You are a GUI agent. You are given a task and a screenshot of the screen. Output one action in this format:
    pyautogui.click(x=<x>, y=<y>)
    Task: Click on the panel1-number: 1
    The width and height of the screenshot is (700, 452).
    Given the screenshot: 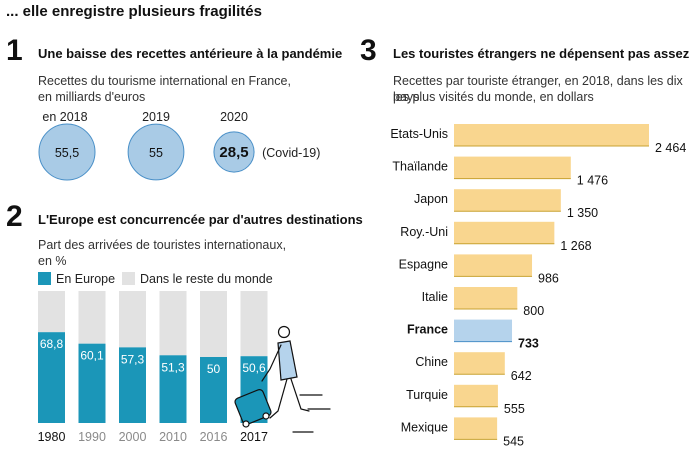 What is the action you would take?
    pyautogui.click(x=14, y=50)
    